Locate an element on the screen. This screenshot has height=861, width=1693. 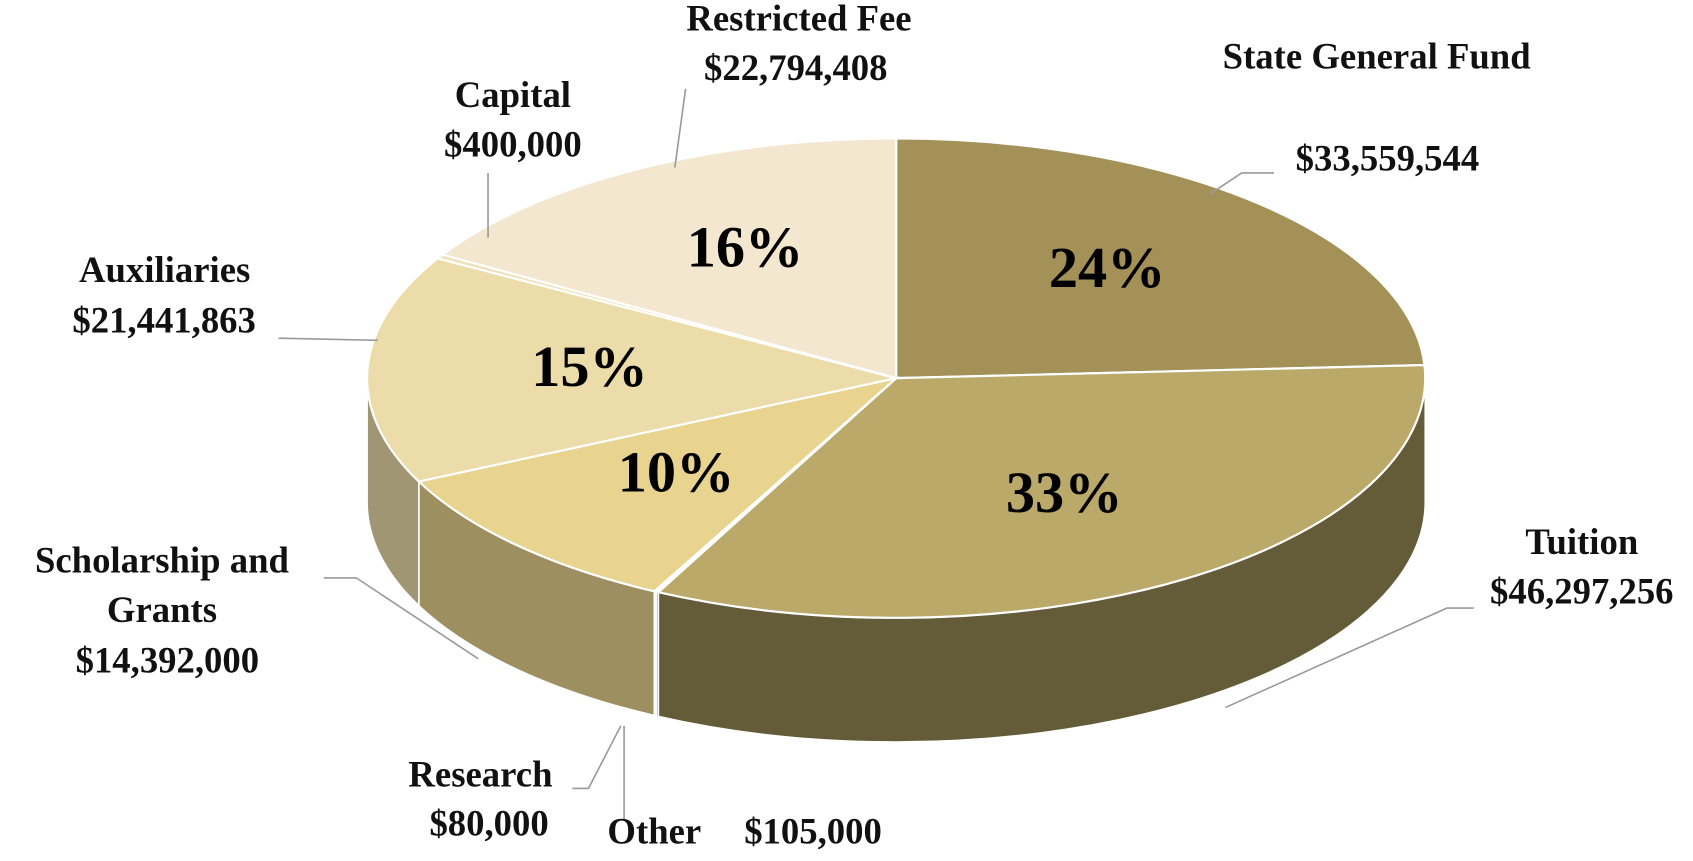
value-label: $400,000 is located at coordinates (513, 144).